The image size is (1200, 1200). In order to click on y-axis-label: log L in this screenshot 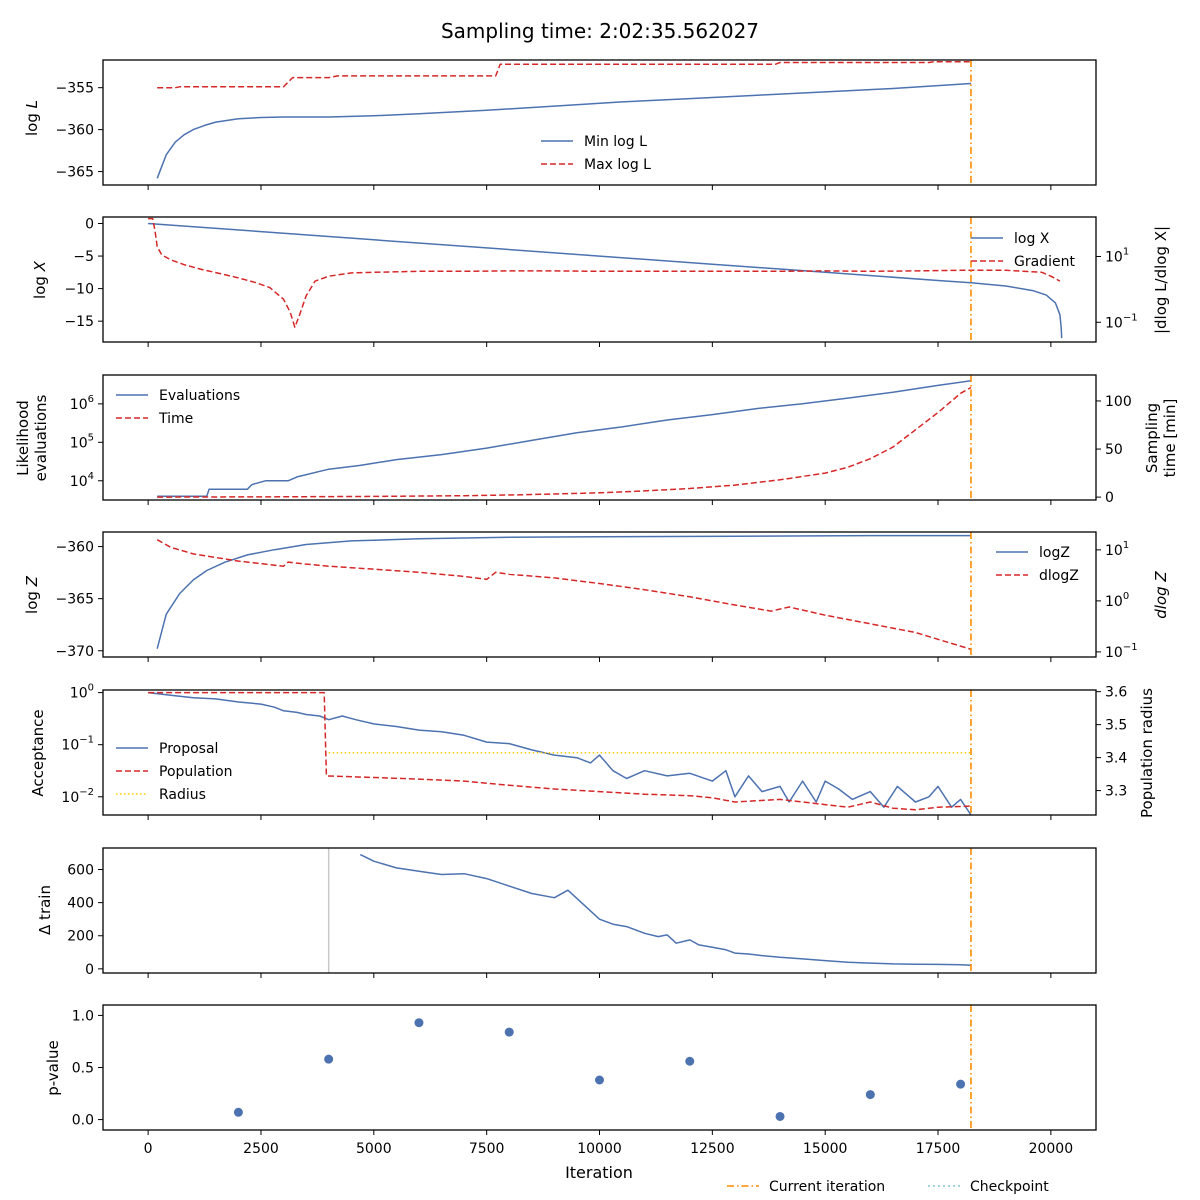, I will do `click(32, 118)`.